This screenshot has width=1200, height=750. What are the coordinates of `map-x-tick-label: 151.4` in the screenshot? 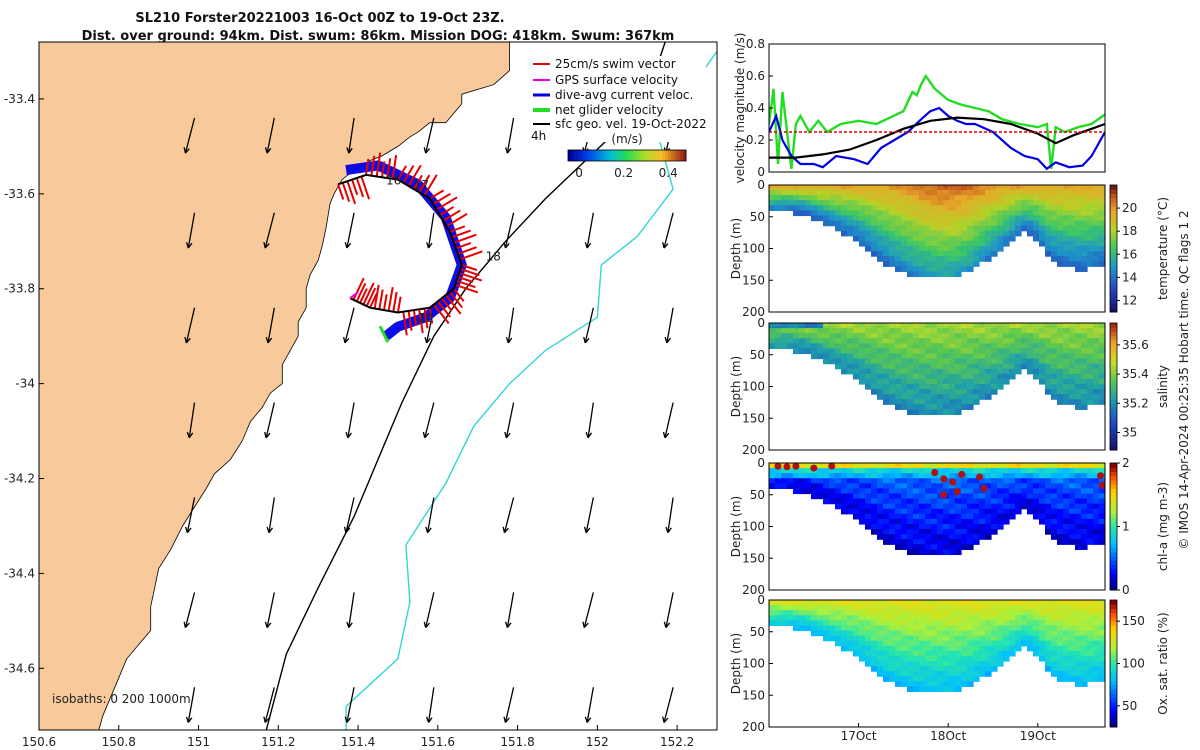 It's located at (358, 742).